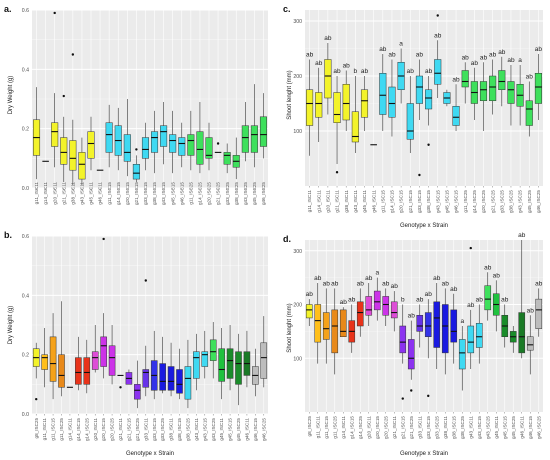 This screenshot has height=460, width=550. I want to click on box-g8_ISC25, so click(36, 371).